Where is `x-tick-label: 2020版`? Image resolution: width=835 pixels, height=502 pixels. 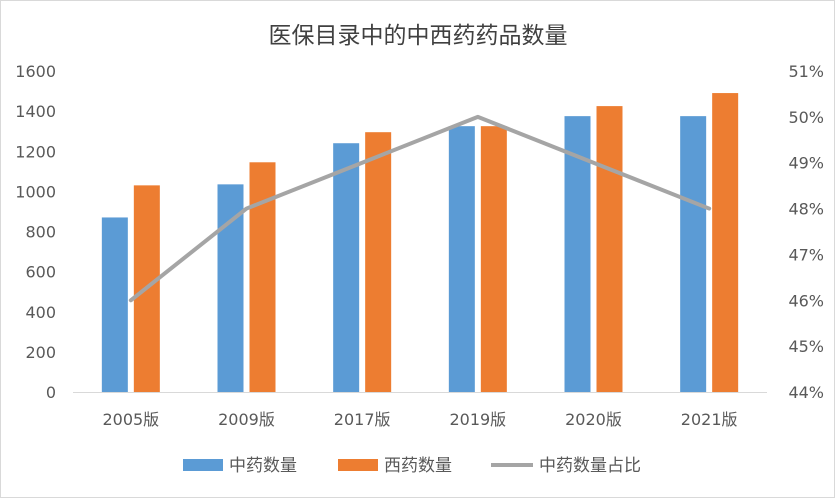 x-tick-label: 2020版 is located at coordinates (593, 419).